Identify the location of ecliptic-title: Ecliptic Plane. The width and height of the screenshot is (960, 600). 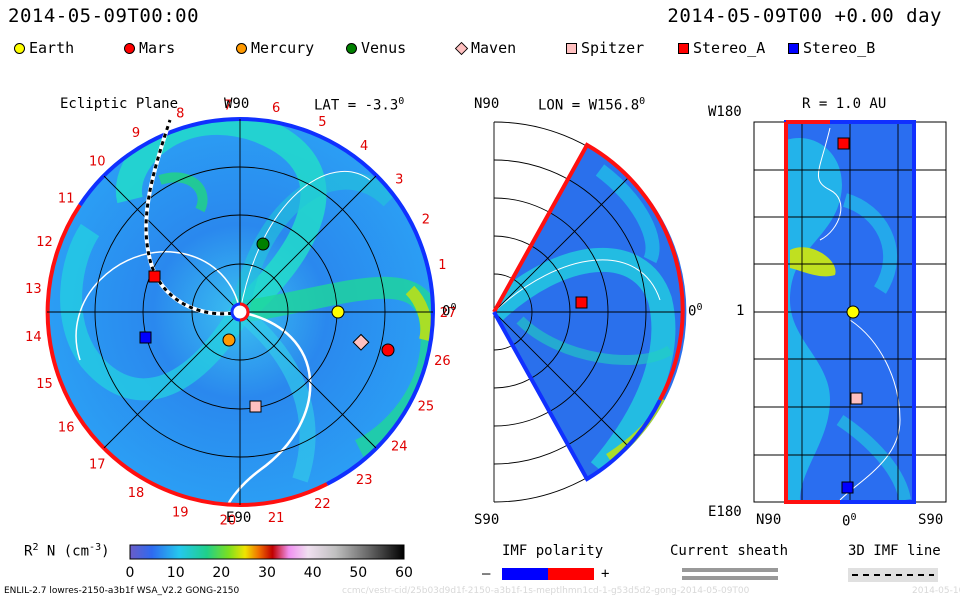
(119, 104).